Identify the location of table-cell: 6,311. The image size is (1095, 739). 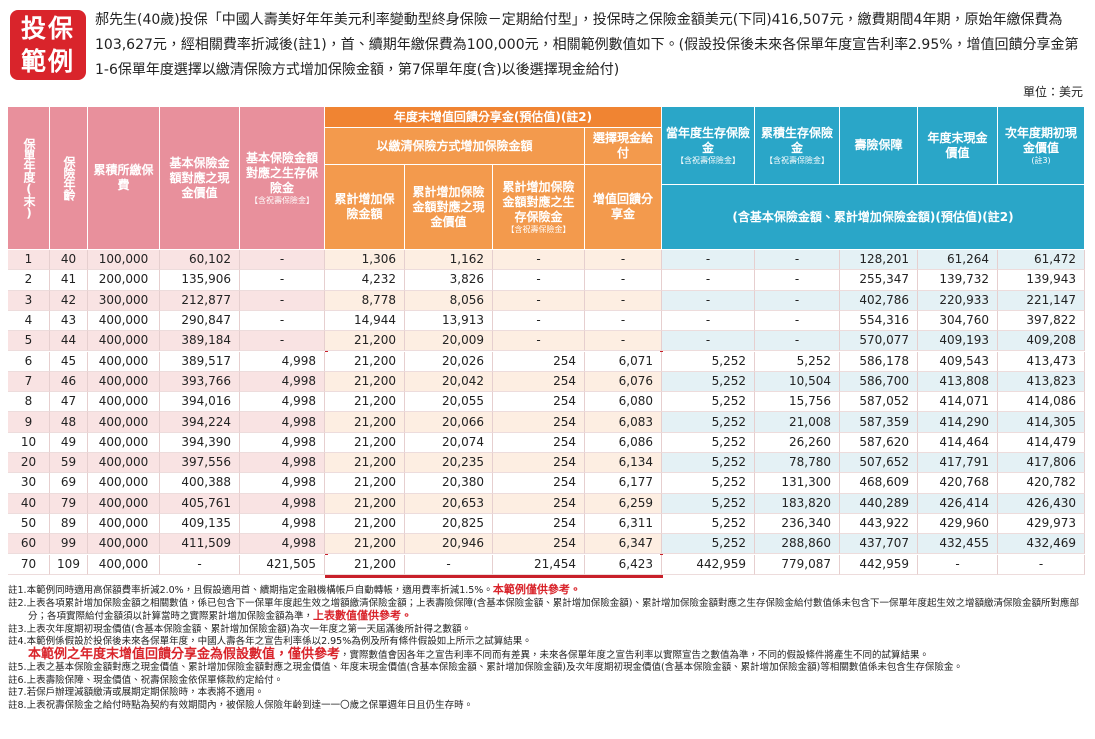
(623, 524).